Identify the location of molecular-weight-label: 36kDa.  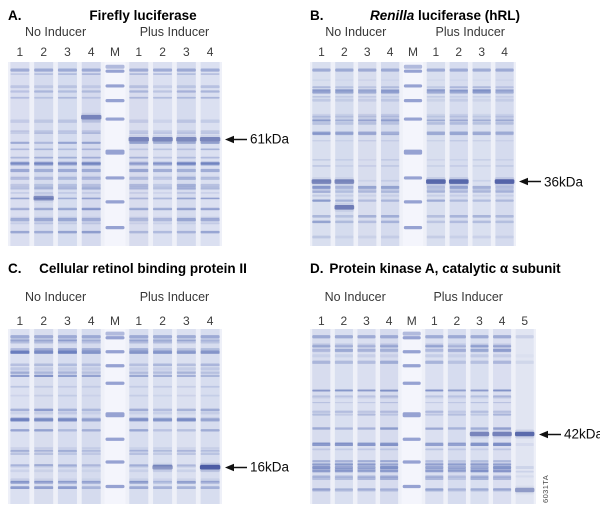
(564, 182).